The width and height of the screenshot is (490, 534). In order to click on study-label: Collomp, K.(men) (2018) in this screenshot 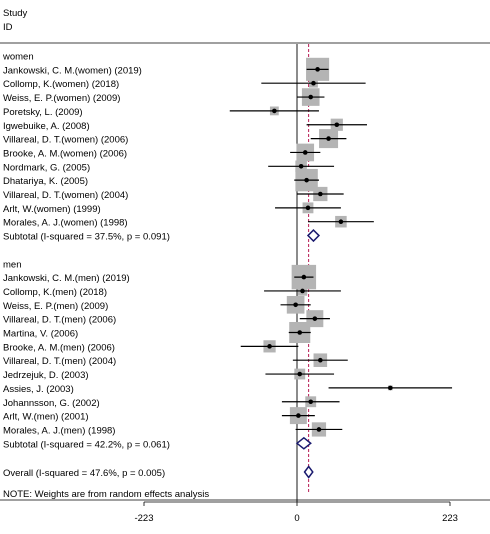, I will do `click(55, 292)`.